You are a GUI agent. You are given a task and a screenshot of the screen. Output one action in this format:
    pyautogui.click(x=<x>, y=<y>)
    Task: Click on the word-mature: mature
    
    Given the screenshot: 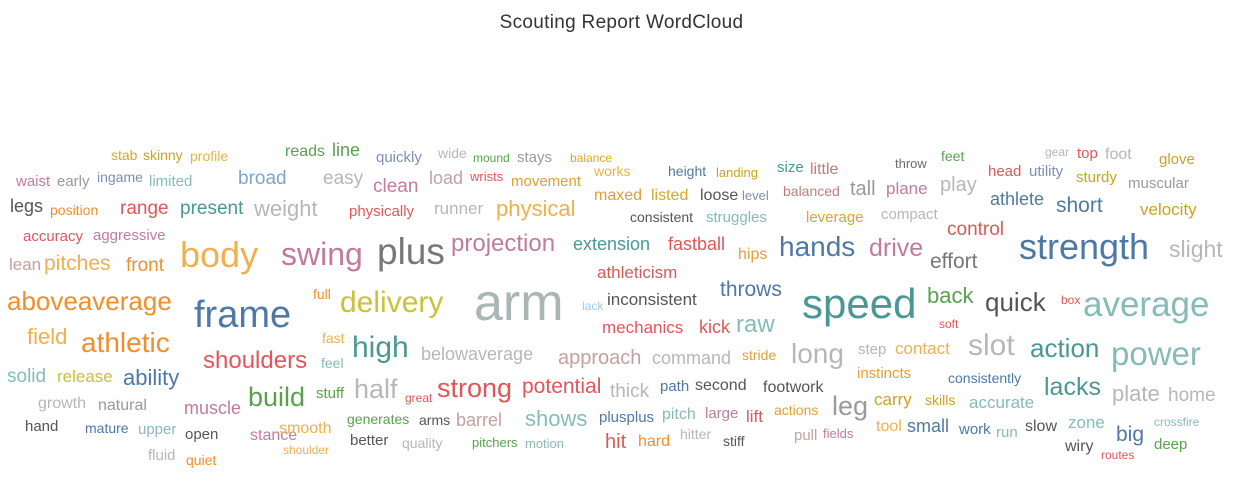 What is the action you would take?
    pyautogui.click(x=107, y=428)
    